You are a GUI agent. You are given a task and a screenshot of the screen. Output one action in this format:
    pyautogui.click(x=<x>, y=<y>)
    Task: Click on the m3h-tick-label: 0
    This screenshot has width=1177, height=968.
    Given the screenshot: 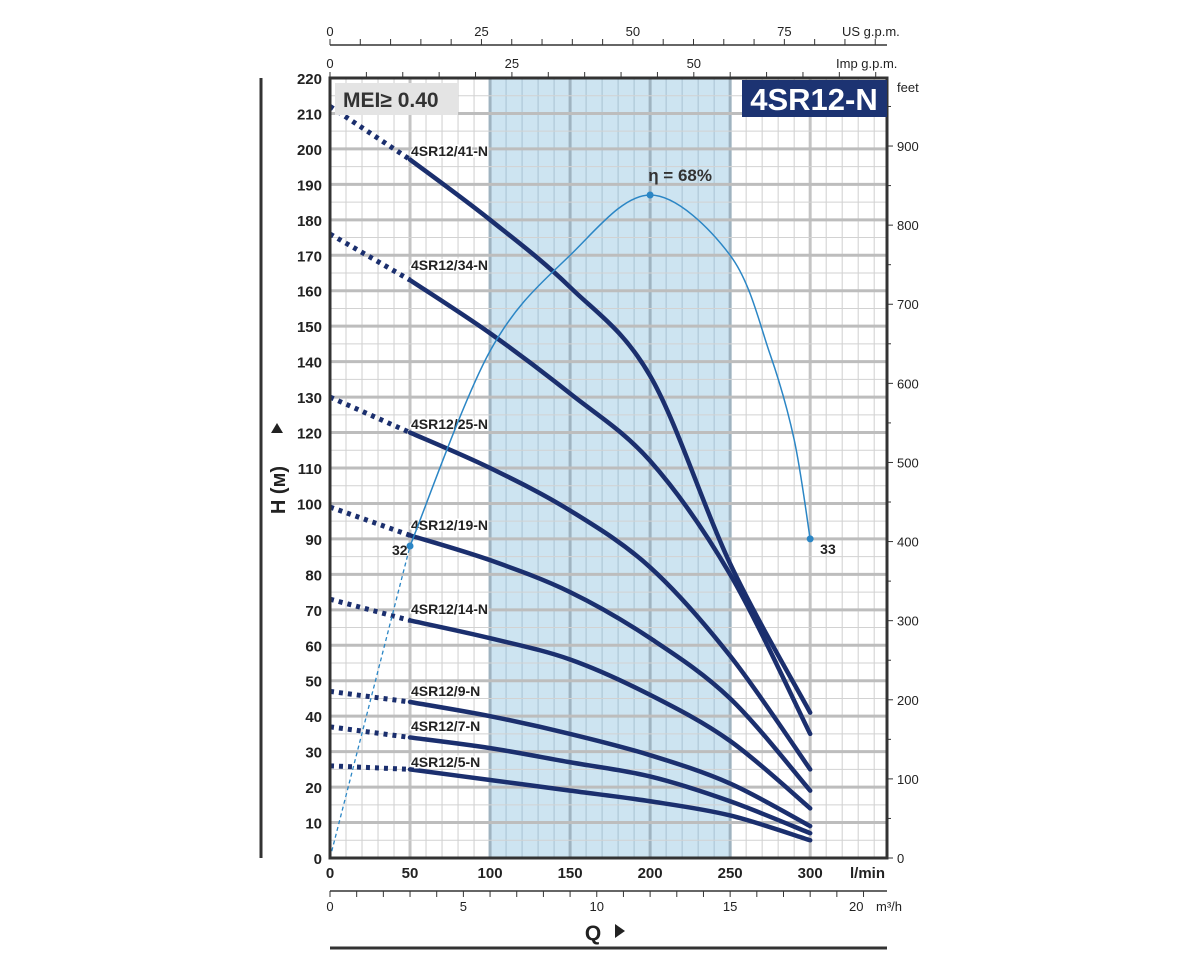 What is the action you would take?
    pyautogui.click(x=329, y=906)
    